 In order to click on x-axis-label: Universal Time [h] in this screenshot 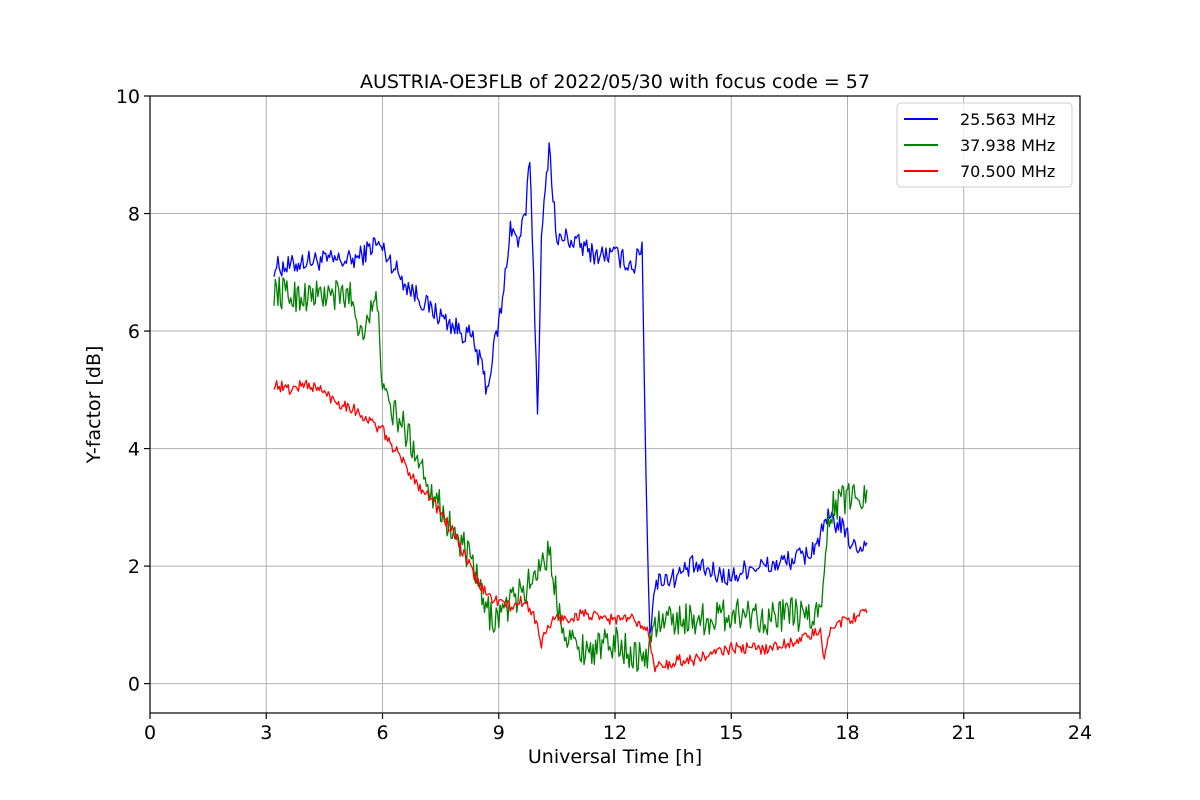, I will do `click(615, 757)`.